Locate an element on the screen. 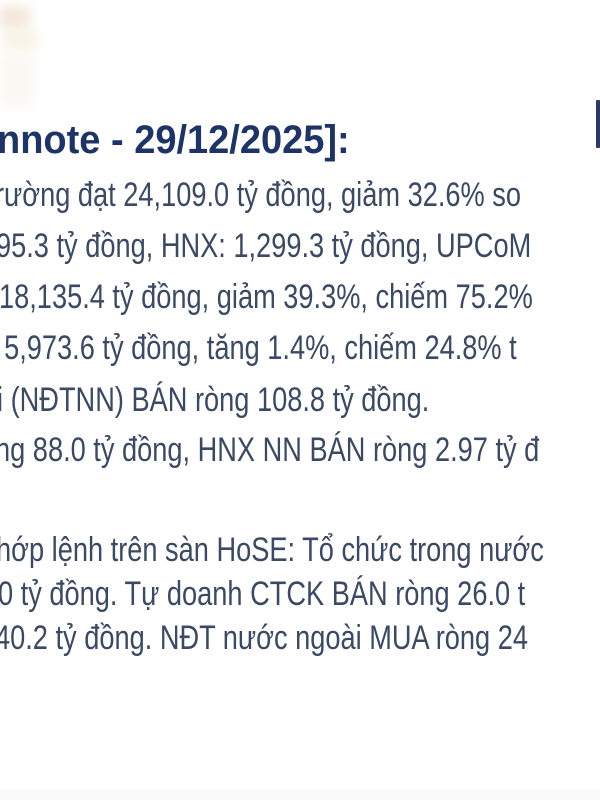 Image resolution: width=600 pixels, height=800 pixels. document-heading: nnote - 29/12/2025]: is located at coordinates (175, 140).